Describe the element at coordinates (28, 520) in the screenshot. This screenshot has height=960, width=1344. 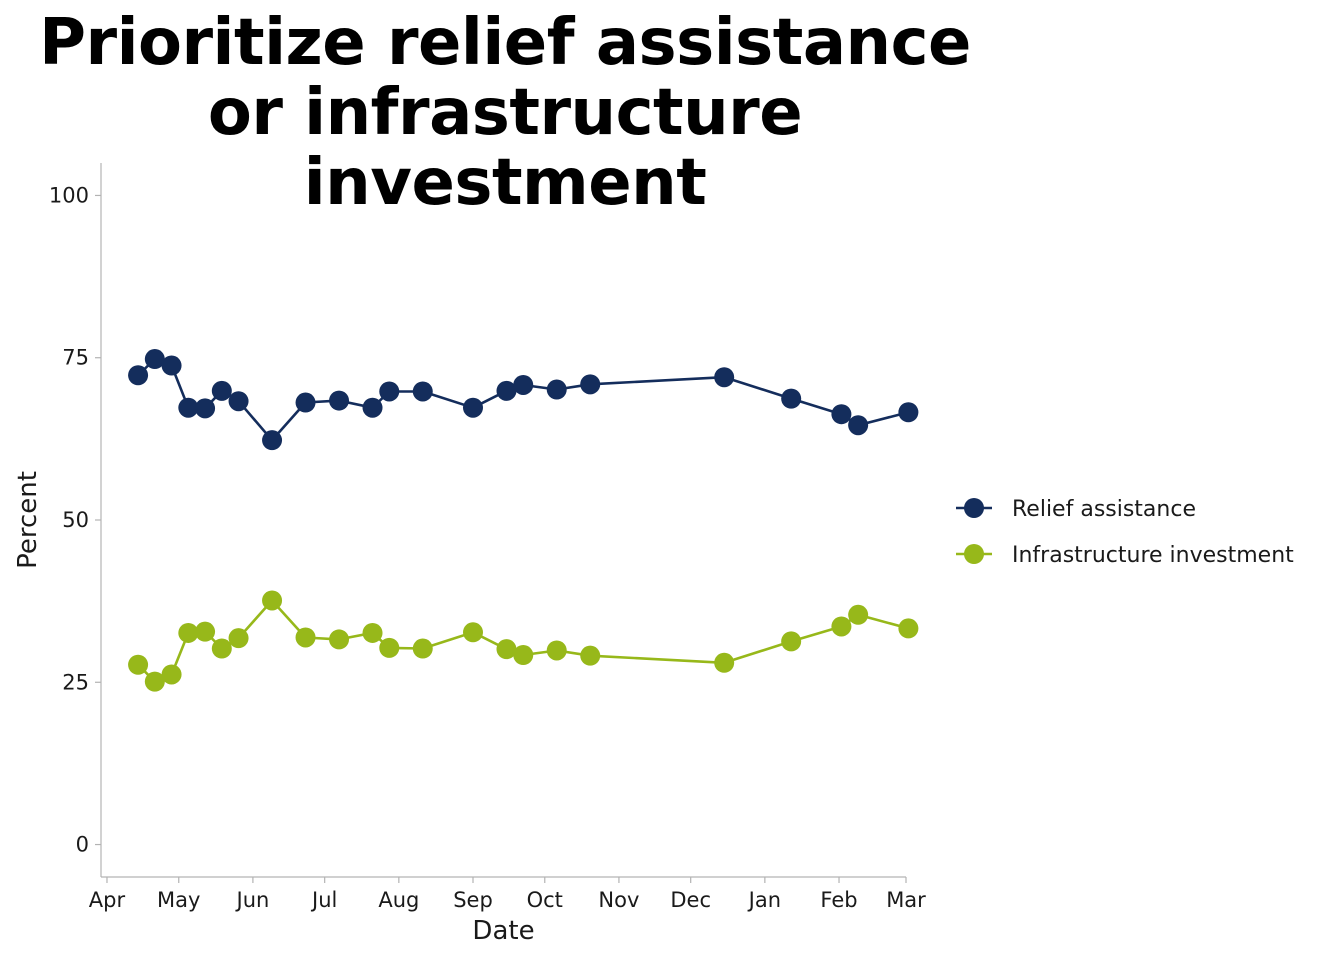
I see `y-axis-title: Percent` at that location.